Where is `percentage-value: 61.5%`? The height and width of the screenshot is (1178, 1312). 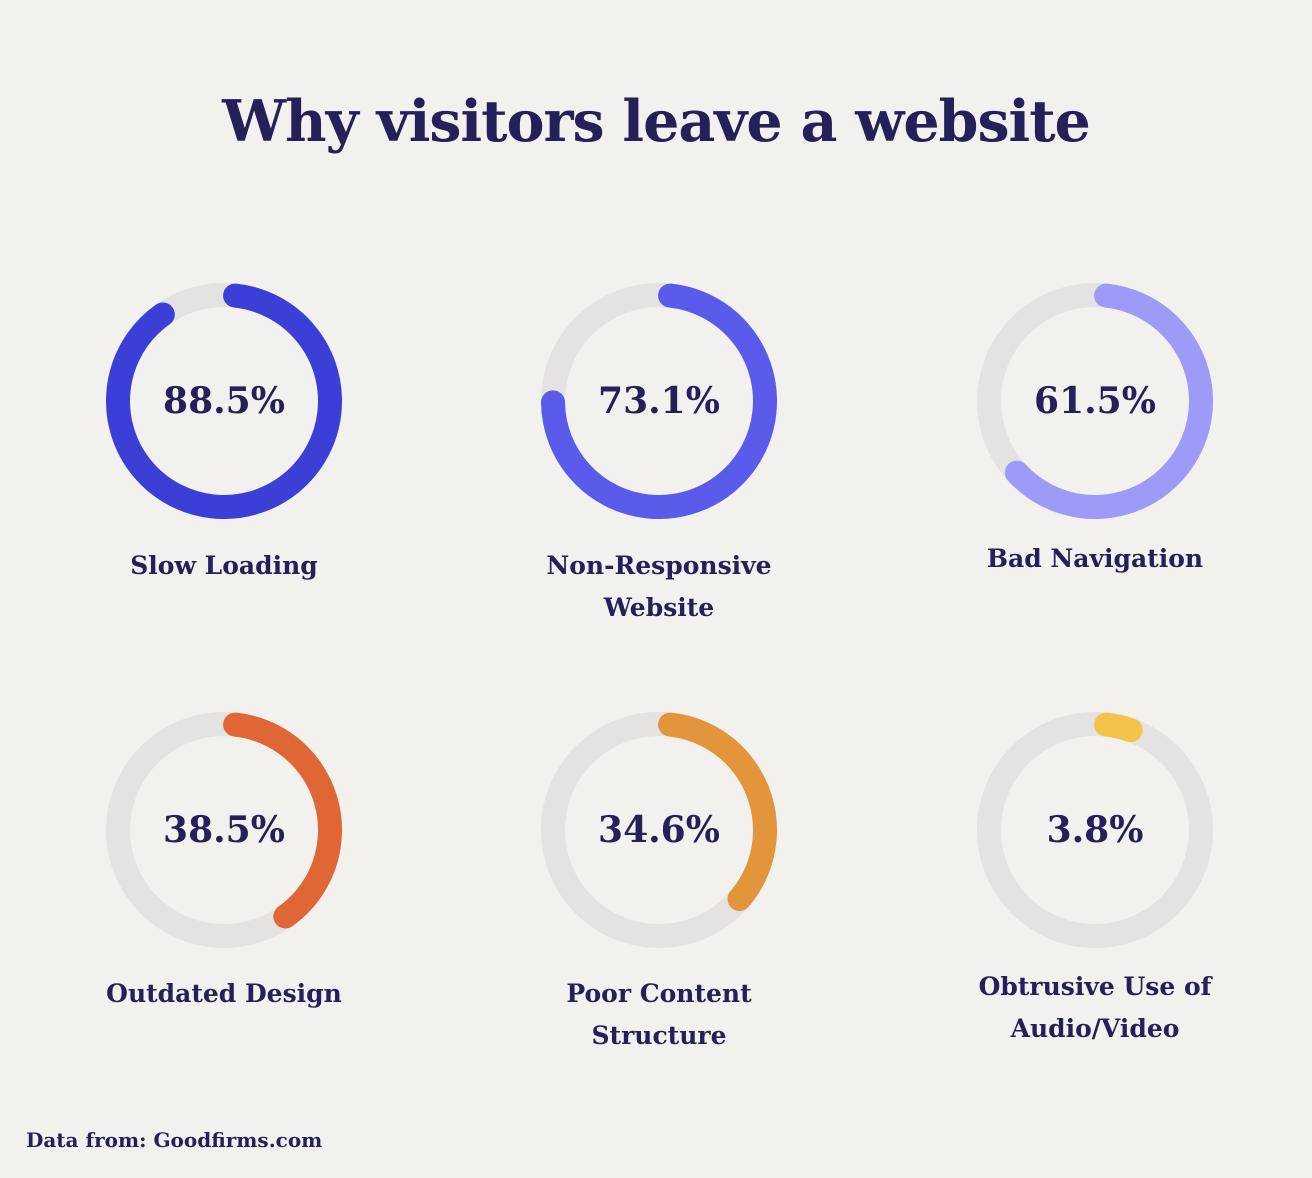 percentage-value: 61.5% is located at coordinates (1095, 401).